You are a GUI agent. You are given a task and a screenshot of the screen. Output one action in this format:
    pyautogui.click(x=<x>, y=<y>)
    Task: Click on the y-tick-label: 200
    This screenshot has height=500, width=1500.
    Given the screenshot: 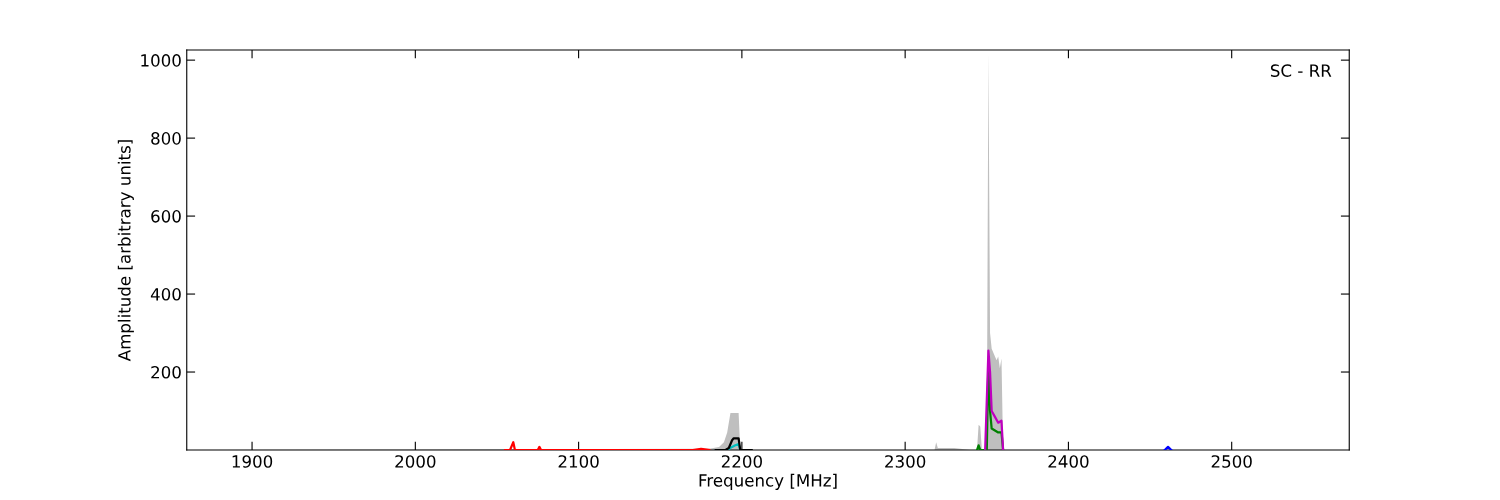 What is the action you would take?
    pyautogui.click(x=166, y=372)
    